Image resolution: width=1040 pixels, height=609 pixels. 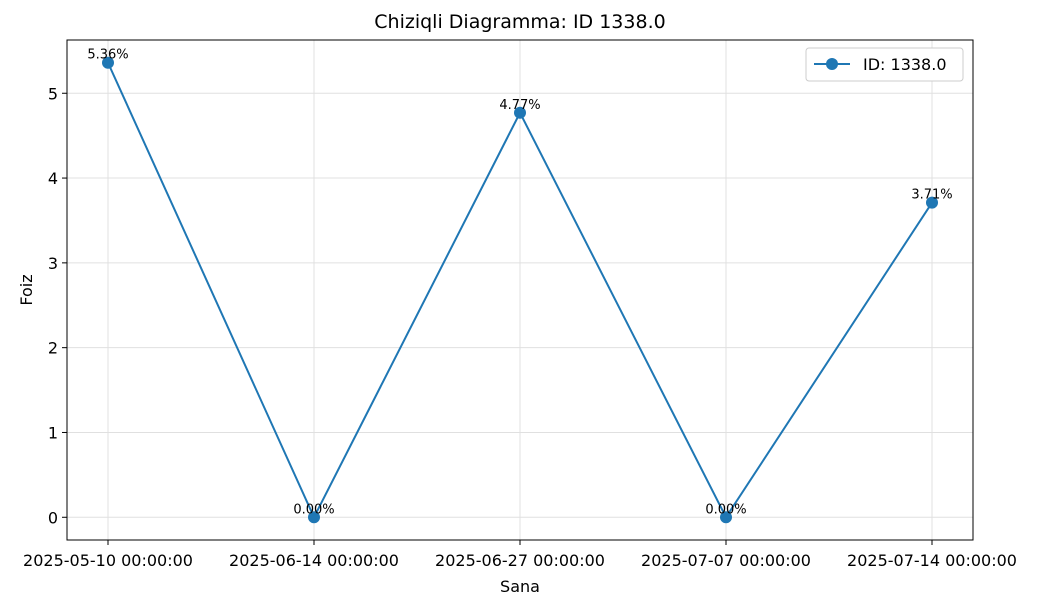 What do you see at coordinates (519, 22) in the screenshot?
I see `chart-title: Chiziqli Diagramma: ID 1338.0` at bounding box center [519, 22].